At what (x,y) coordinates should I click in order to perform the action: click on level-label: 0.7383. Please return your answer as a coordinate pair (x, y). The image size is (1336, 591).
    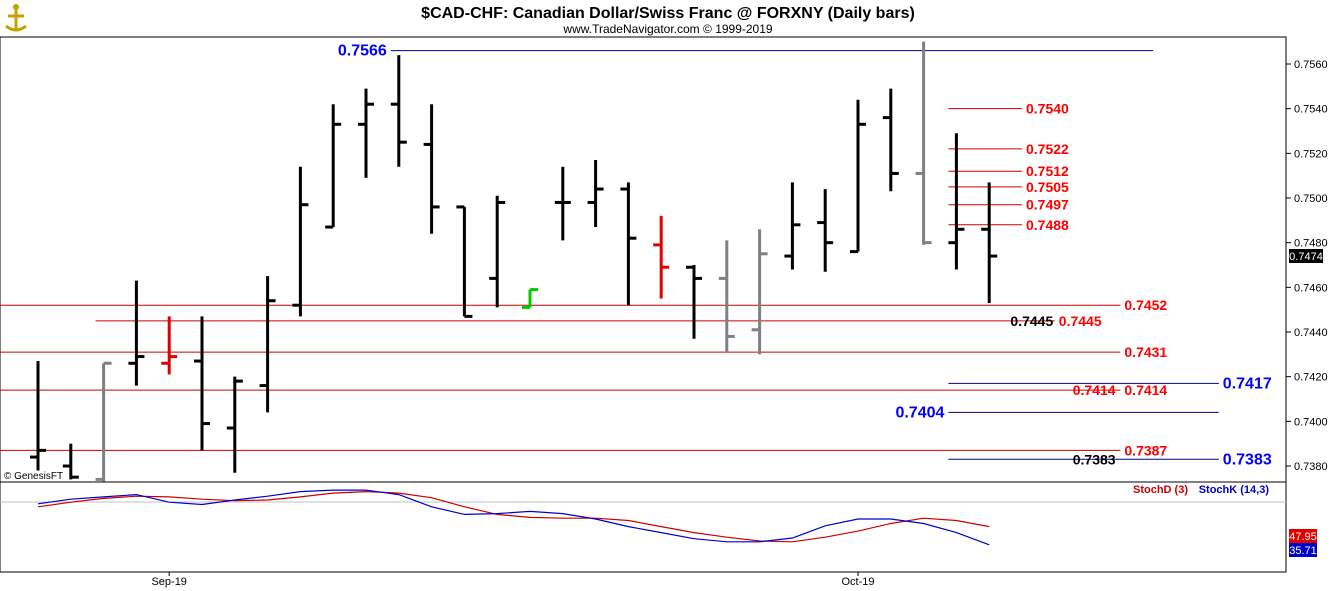
    Looking at the image, I should click on (1247, 459).